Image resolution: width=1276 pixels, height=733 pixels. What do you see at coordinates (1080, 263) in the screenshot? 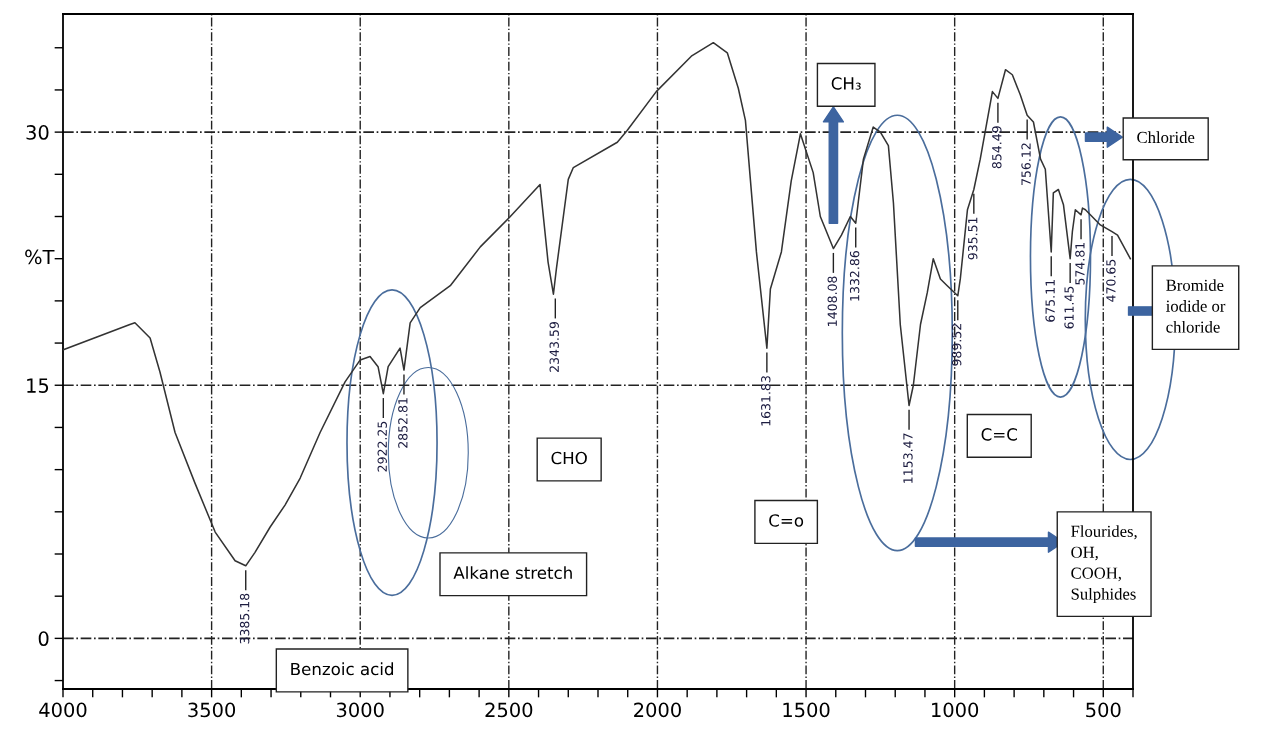
I see `annotation: 574.81` at bounding box center [1080, 263].